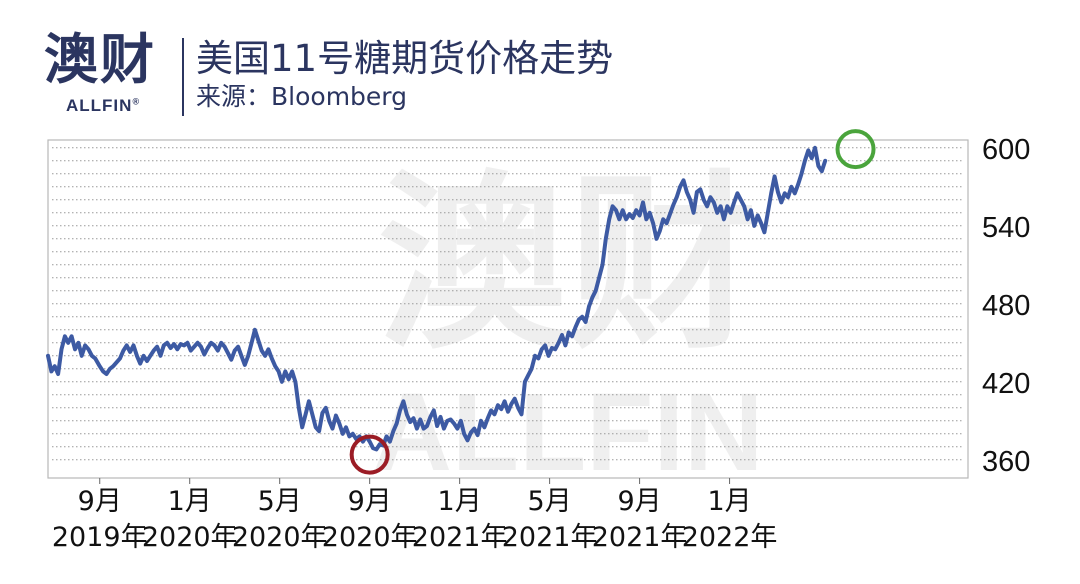 The height and width of the screenshot is (584, 1080). What do you see at coordinates (1006, 384) in the screenshot?
I see `y-tick-label: 420` at bounding box center [1006, 384].